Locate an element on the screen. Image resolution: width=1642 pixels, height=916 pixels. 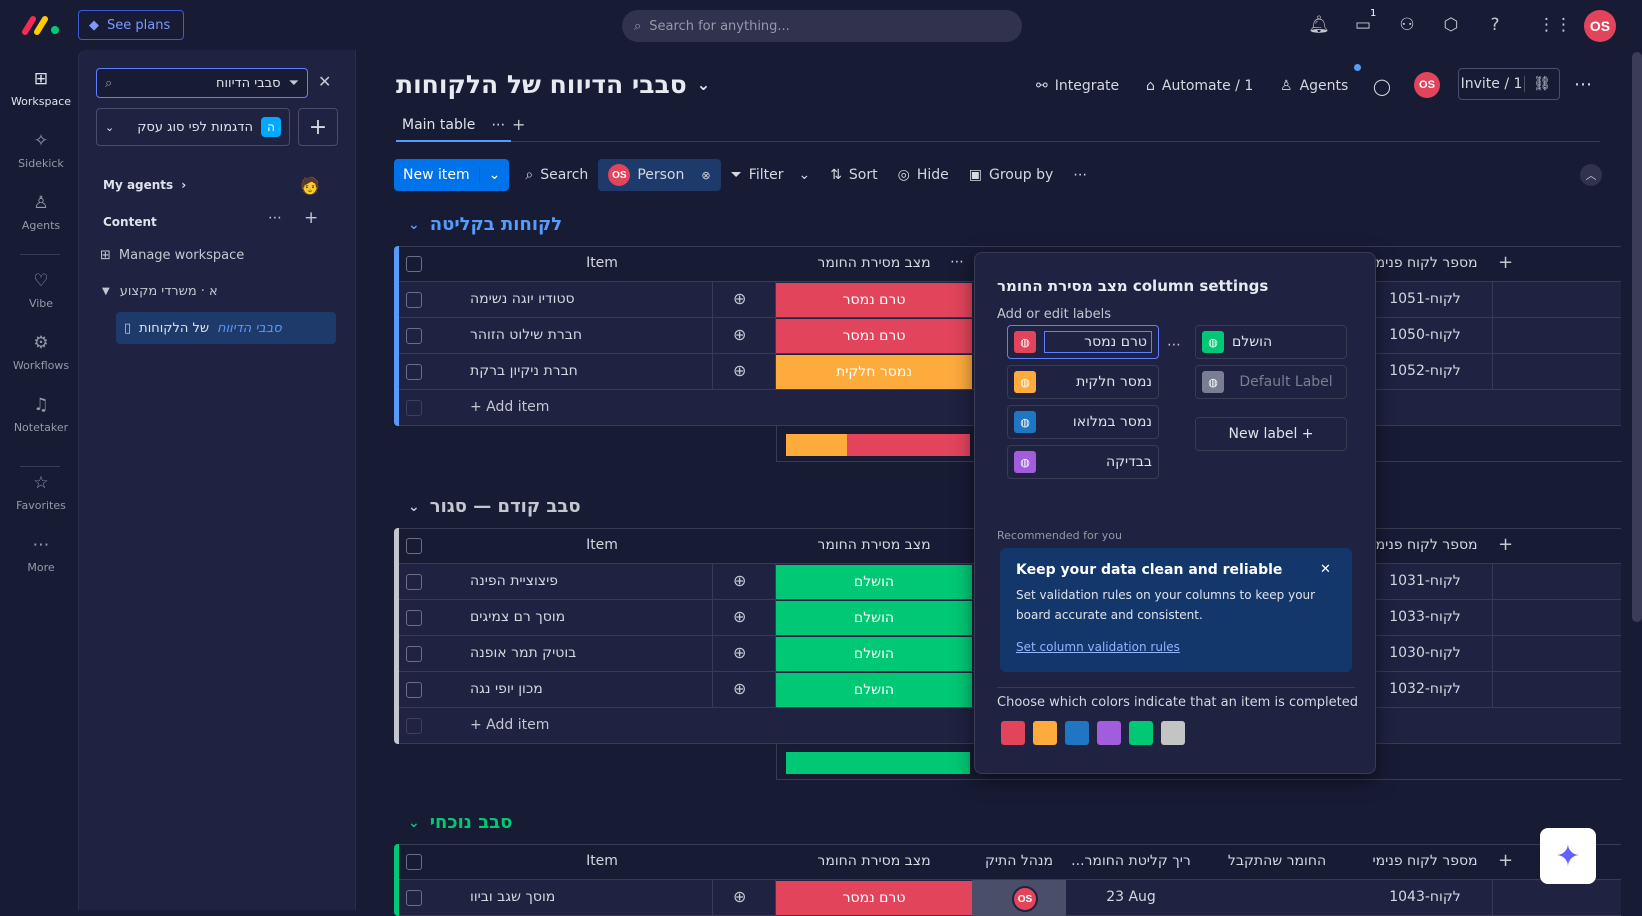
manage-workspace-item: ⊞ Manage workspace is located at coordinates (172, 255).